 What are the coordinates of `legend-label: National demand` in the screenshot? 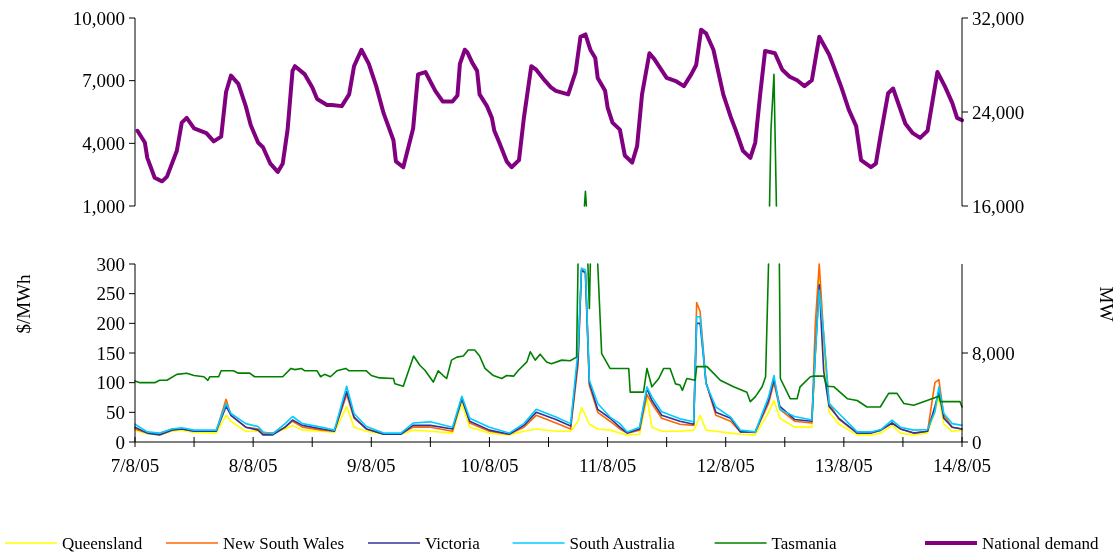 It's located at (1041, 543).